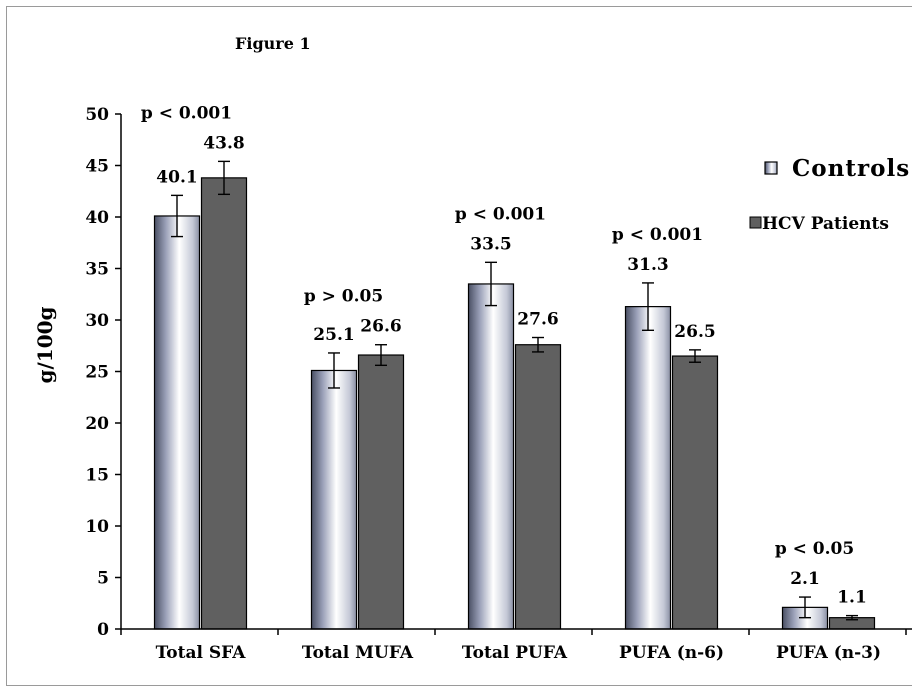 This screenshot has height=686, width=912. What do you see at coordinates (671, 653) in the screenshot?
I see `x-category-label: PUFA (n-6)` at bounding box center [671, 653].